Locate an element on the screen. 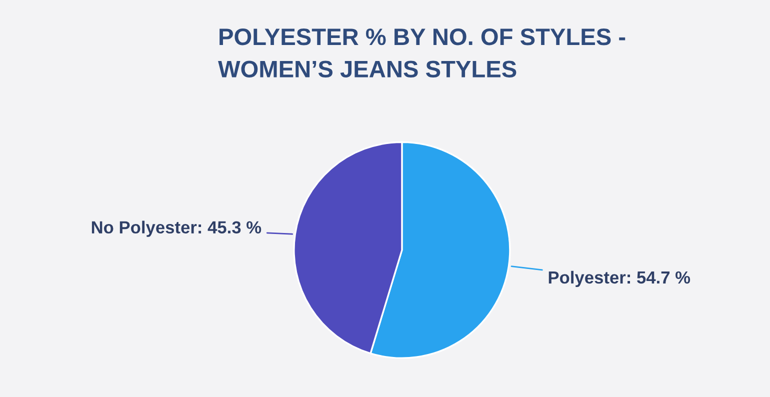 This screenshot has height=397, width=770. slice-label: Polyester: 54.7 % is located at coordinates (619, 279).